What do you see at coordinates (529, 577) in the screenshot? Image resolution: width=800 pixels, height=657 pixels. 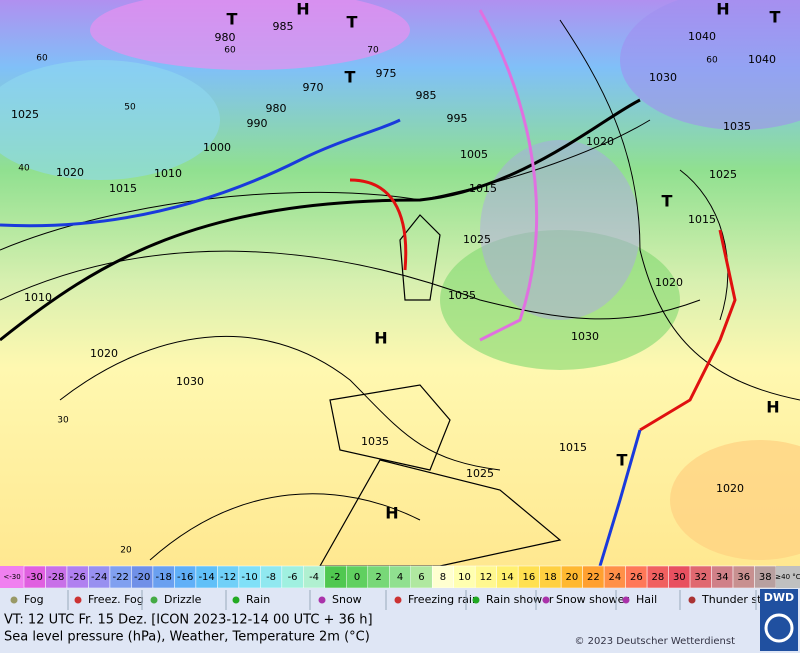 I see `scale-label: 16` at bounding box center [529, 577].